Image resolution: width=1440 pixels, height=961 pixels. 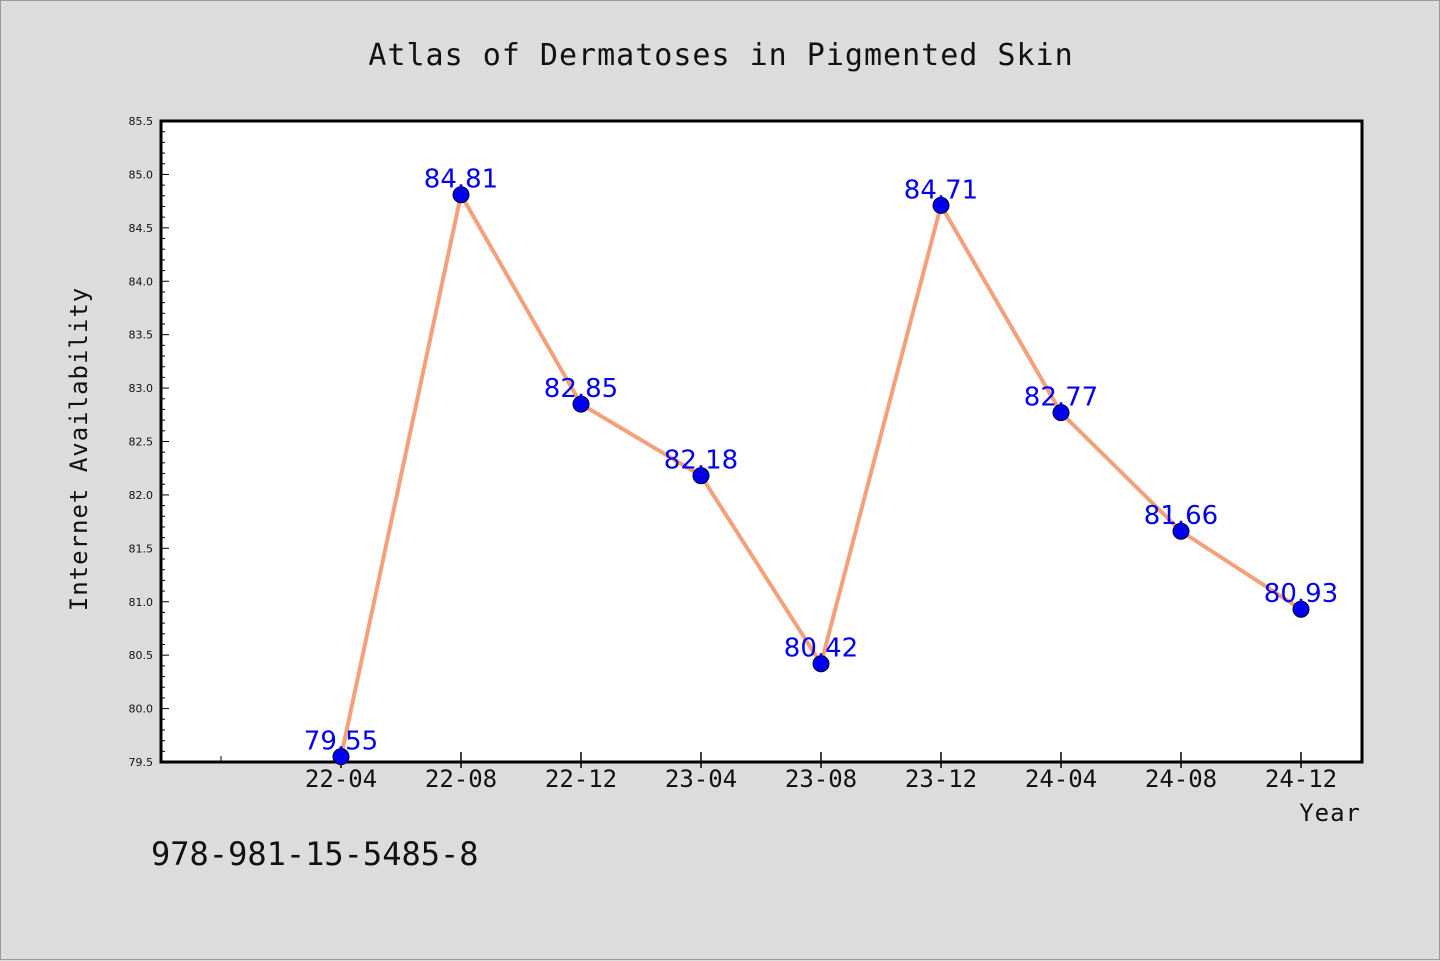 What do you see at coordinates (701, 461) in the screenshot?
I see `data-label: 82.18` at bounding box center [701, 461].